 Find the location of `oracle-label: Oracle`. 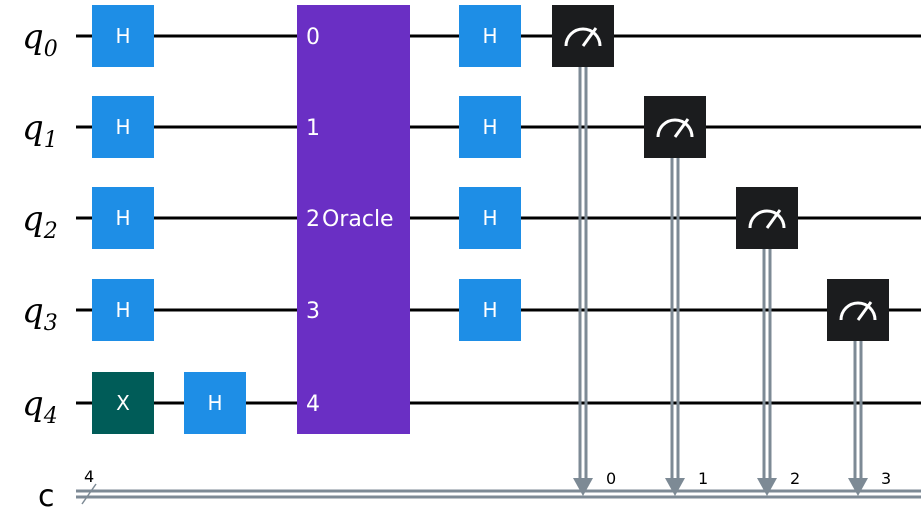

oracle-label: Oracle is located at coordinates (358, 219).